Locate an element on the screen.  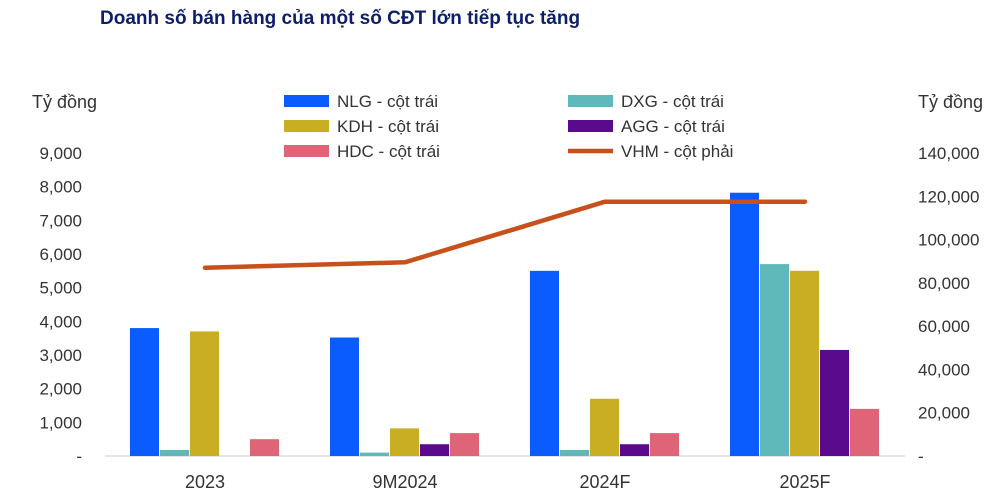
left-tick-label: 3,000 is located at coordinates (60, 355).